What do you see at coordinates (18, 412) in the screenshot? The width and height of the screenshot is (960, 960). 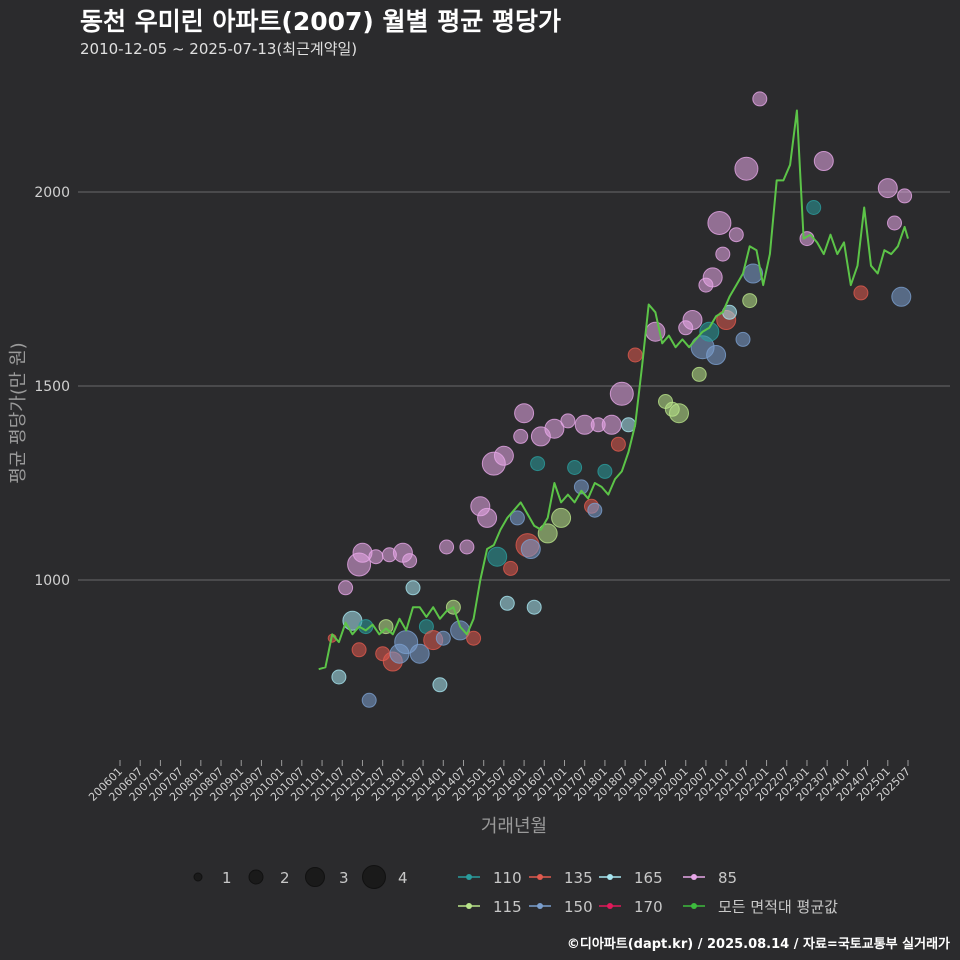 I see `y-axis-title: 평균 평당가(만 원)` at bounding box center [18, 412].